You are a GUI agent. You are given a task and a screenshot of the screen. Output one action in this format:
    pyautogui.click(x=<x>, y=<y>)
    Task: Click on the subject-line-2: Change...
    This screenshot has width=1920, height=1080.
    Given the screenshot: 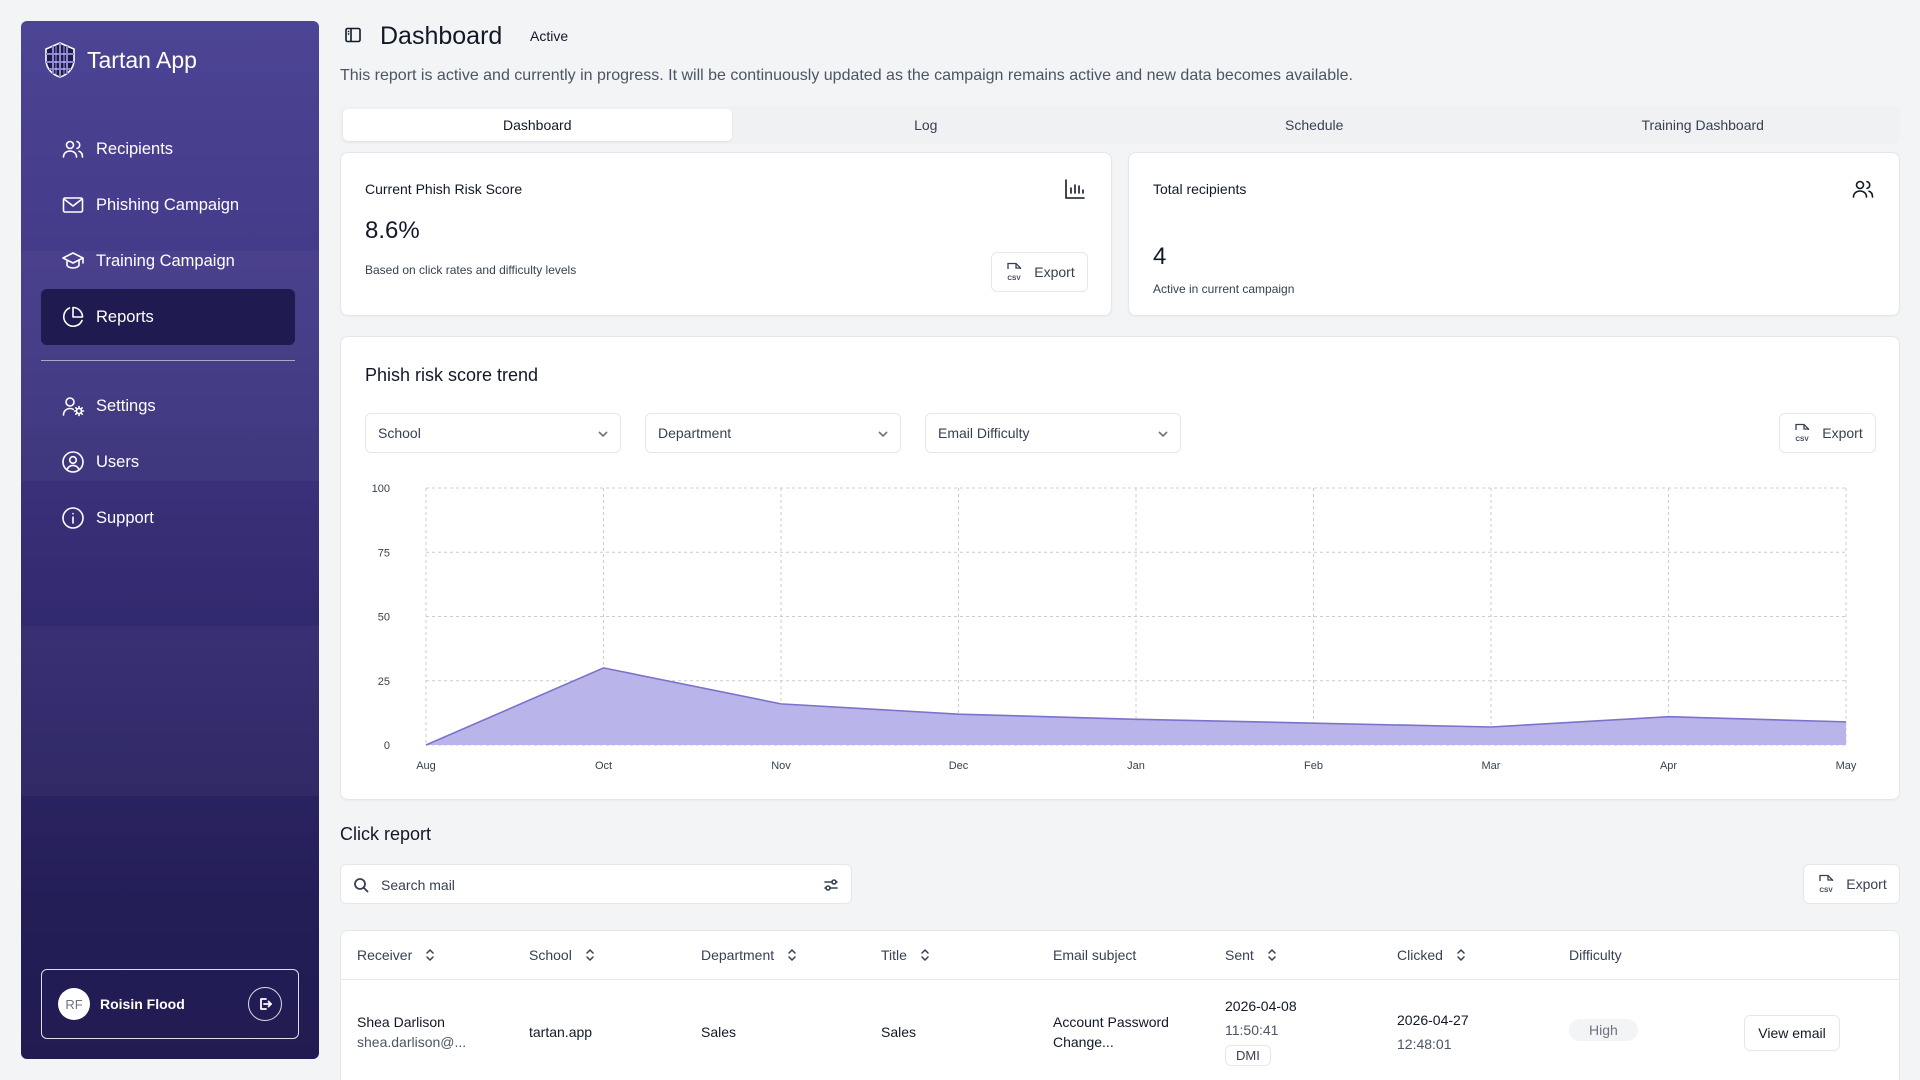 What is the action you would take?
    pyautogui.click(x=1083, y=1042)
    